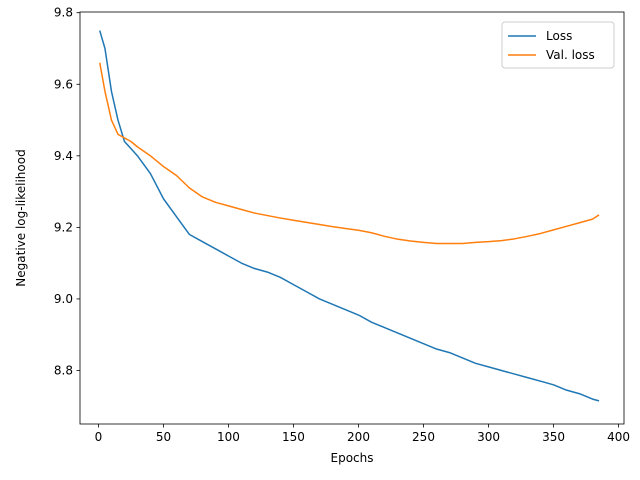  I want to click on y-axis-ticks: 8.8 9.0 9.2 9.4 9.6 9.8, so click(67, 191).